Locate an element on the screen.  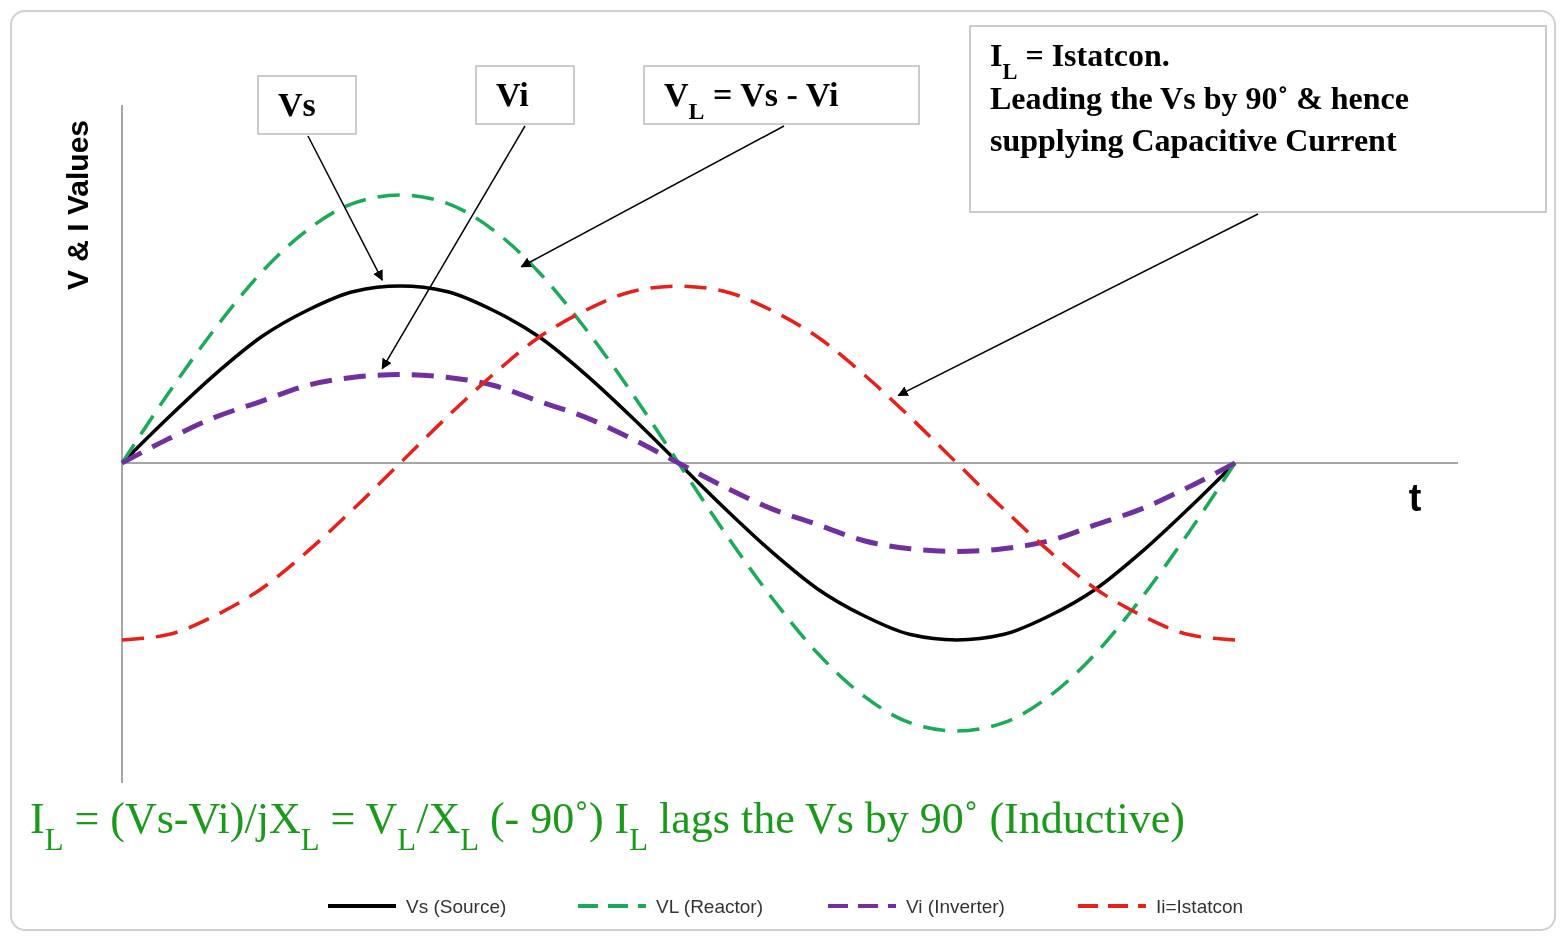
legend-label: Ii=Istatcon is located at coordinates (1200, 906).